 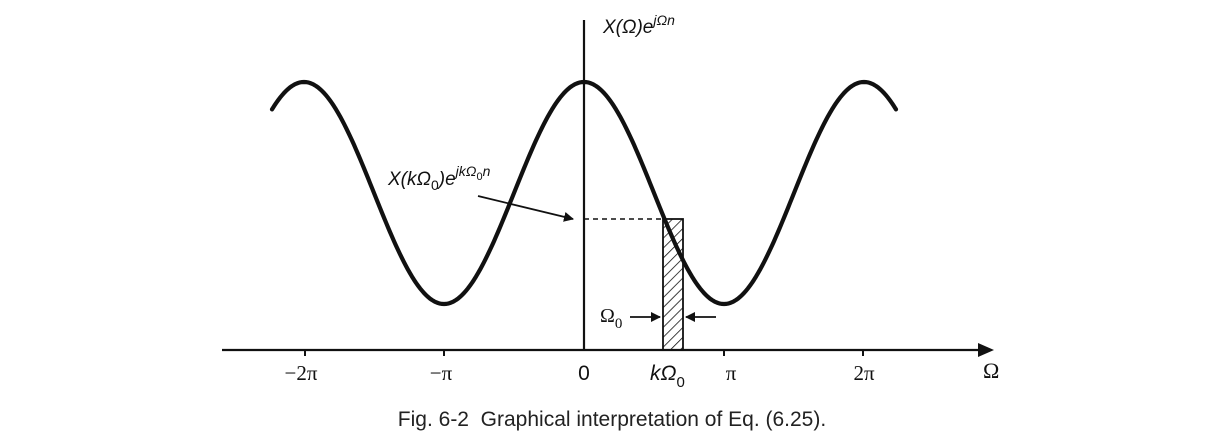 I want to click on tick-label-neg-pi: −π, so click(x=441, y=373).